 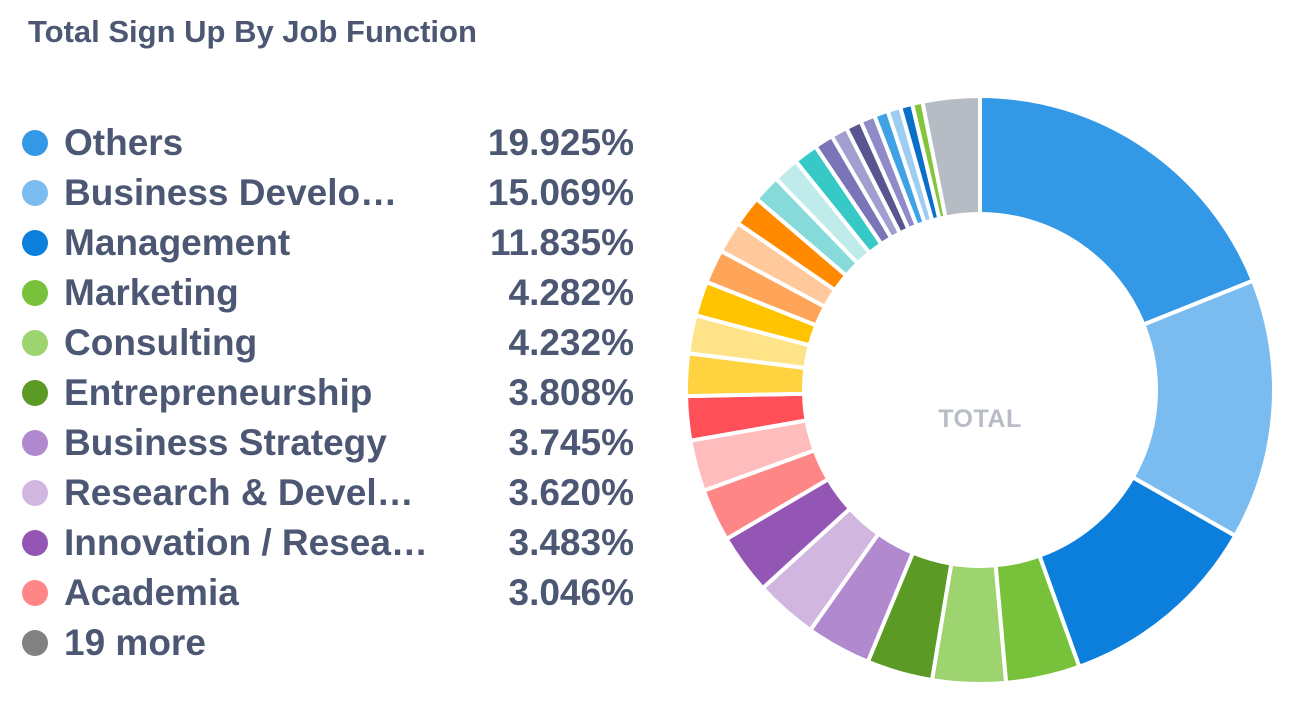 I want to click on legend-label: Consulting, so click(x=161, y=342).